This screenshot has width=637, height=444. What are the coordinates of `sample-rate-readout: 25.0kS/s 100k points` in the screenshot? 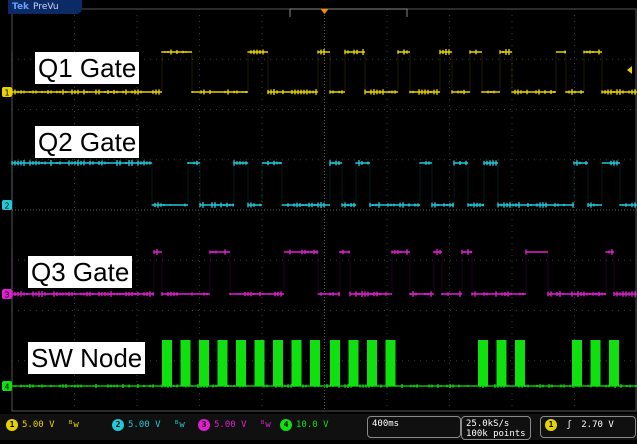 It's located at (496, 428).